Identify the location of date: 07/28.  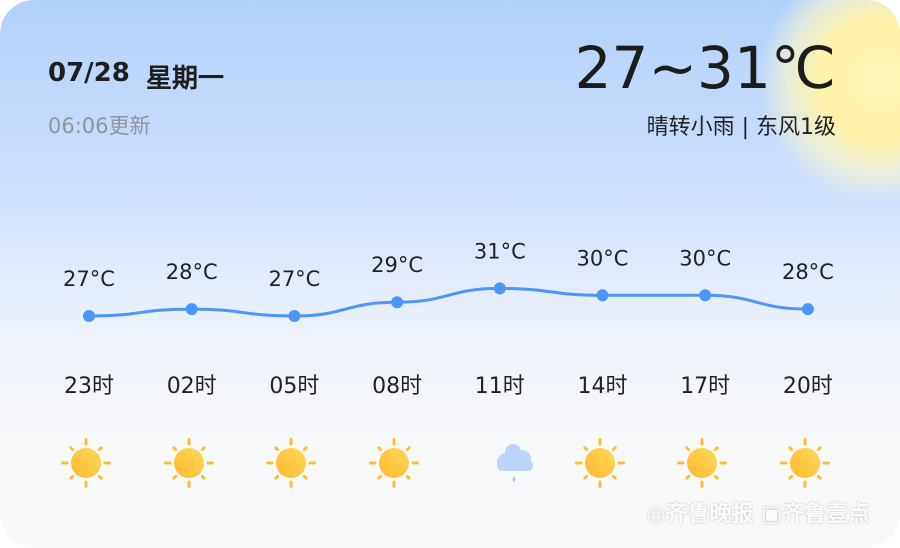
(89, 73).